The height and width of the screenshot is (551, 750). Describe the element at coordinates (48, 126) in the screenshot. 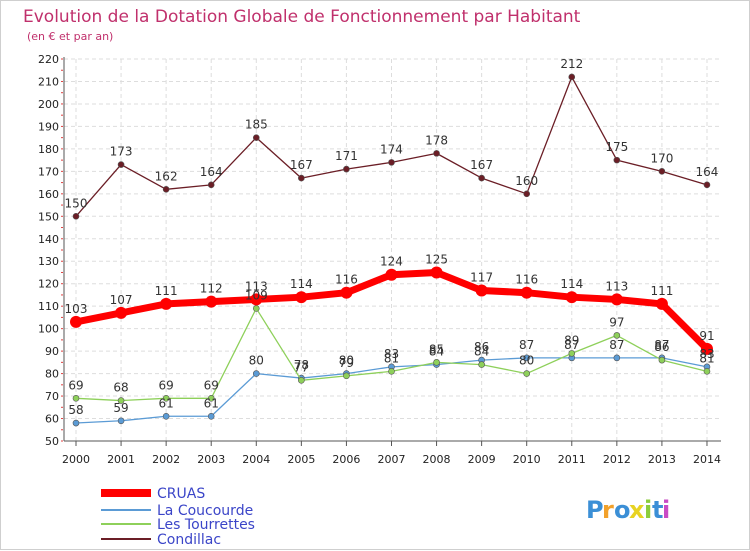

I see `y-tick-label: 190` at that location.